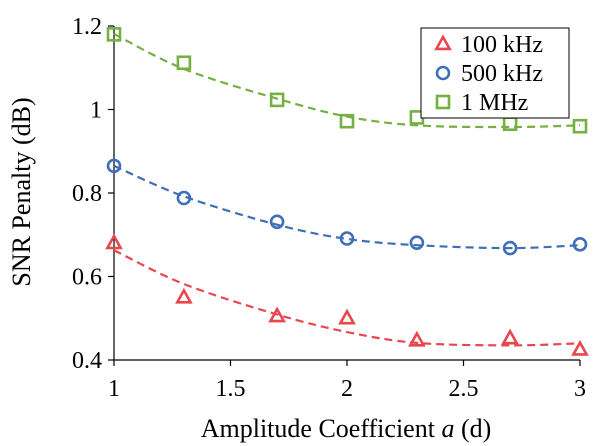  What do you see at coordinates (96, 111) in the screenshot?
I see `y-tick-label: 1` at bounding box center [96, 111].